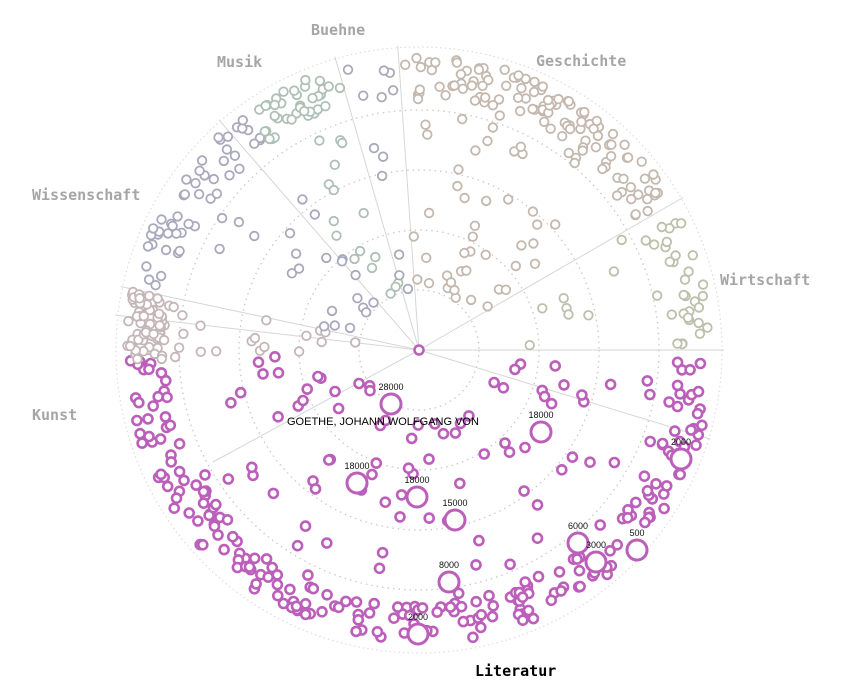 The width and height of the screenshot is (854, 684). Describe the element at coordinates (515, 671) in the screenshot. I see `category-label-literatur: Literatur` at that location.